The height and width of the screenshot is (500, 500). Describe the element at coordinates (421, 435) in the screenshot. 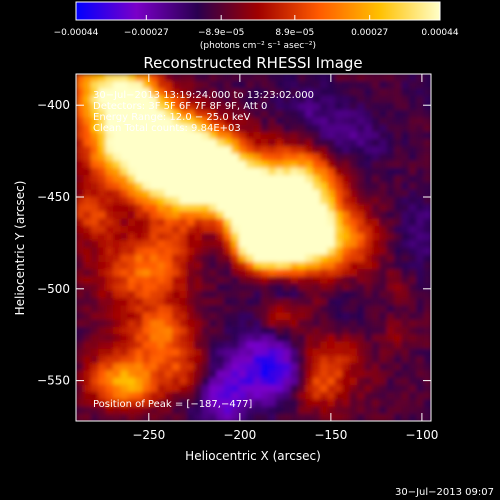

I see `x-tick-label: −100` at that location.